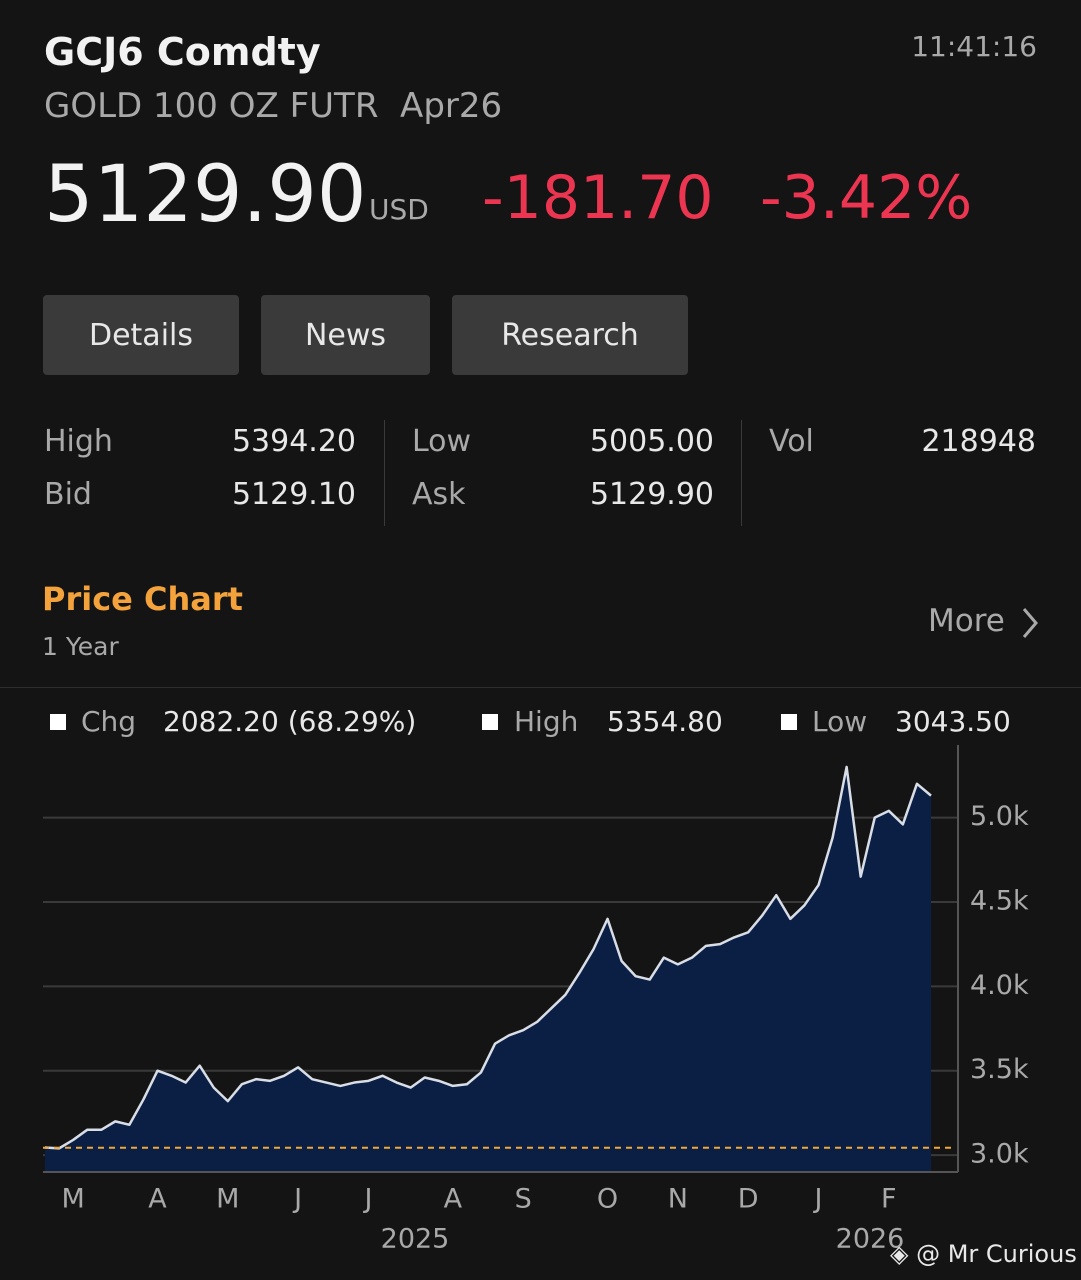  Describe the element at coordinates (182, 52) in the screenshot. I see `ticker: GCJ6 Comdty` at that location.